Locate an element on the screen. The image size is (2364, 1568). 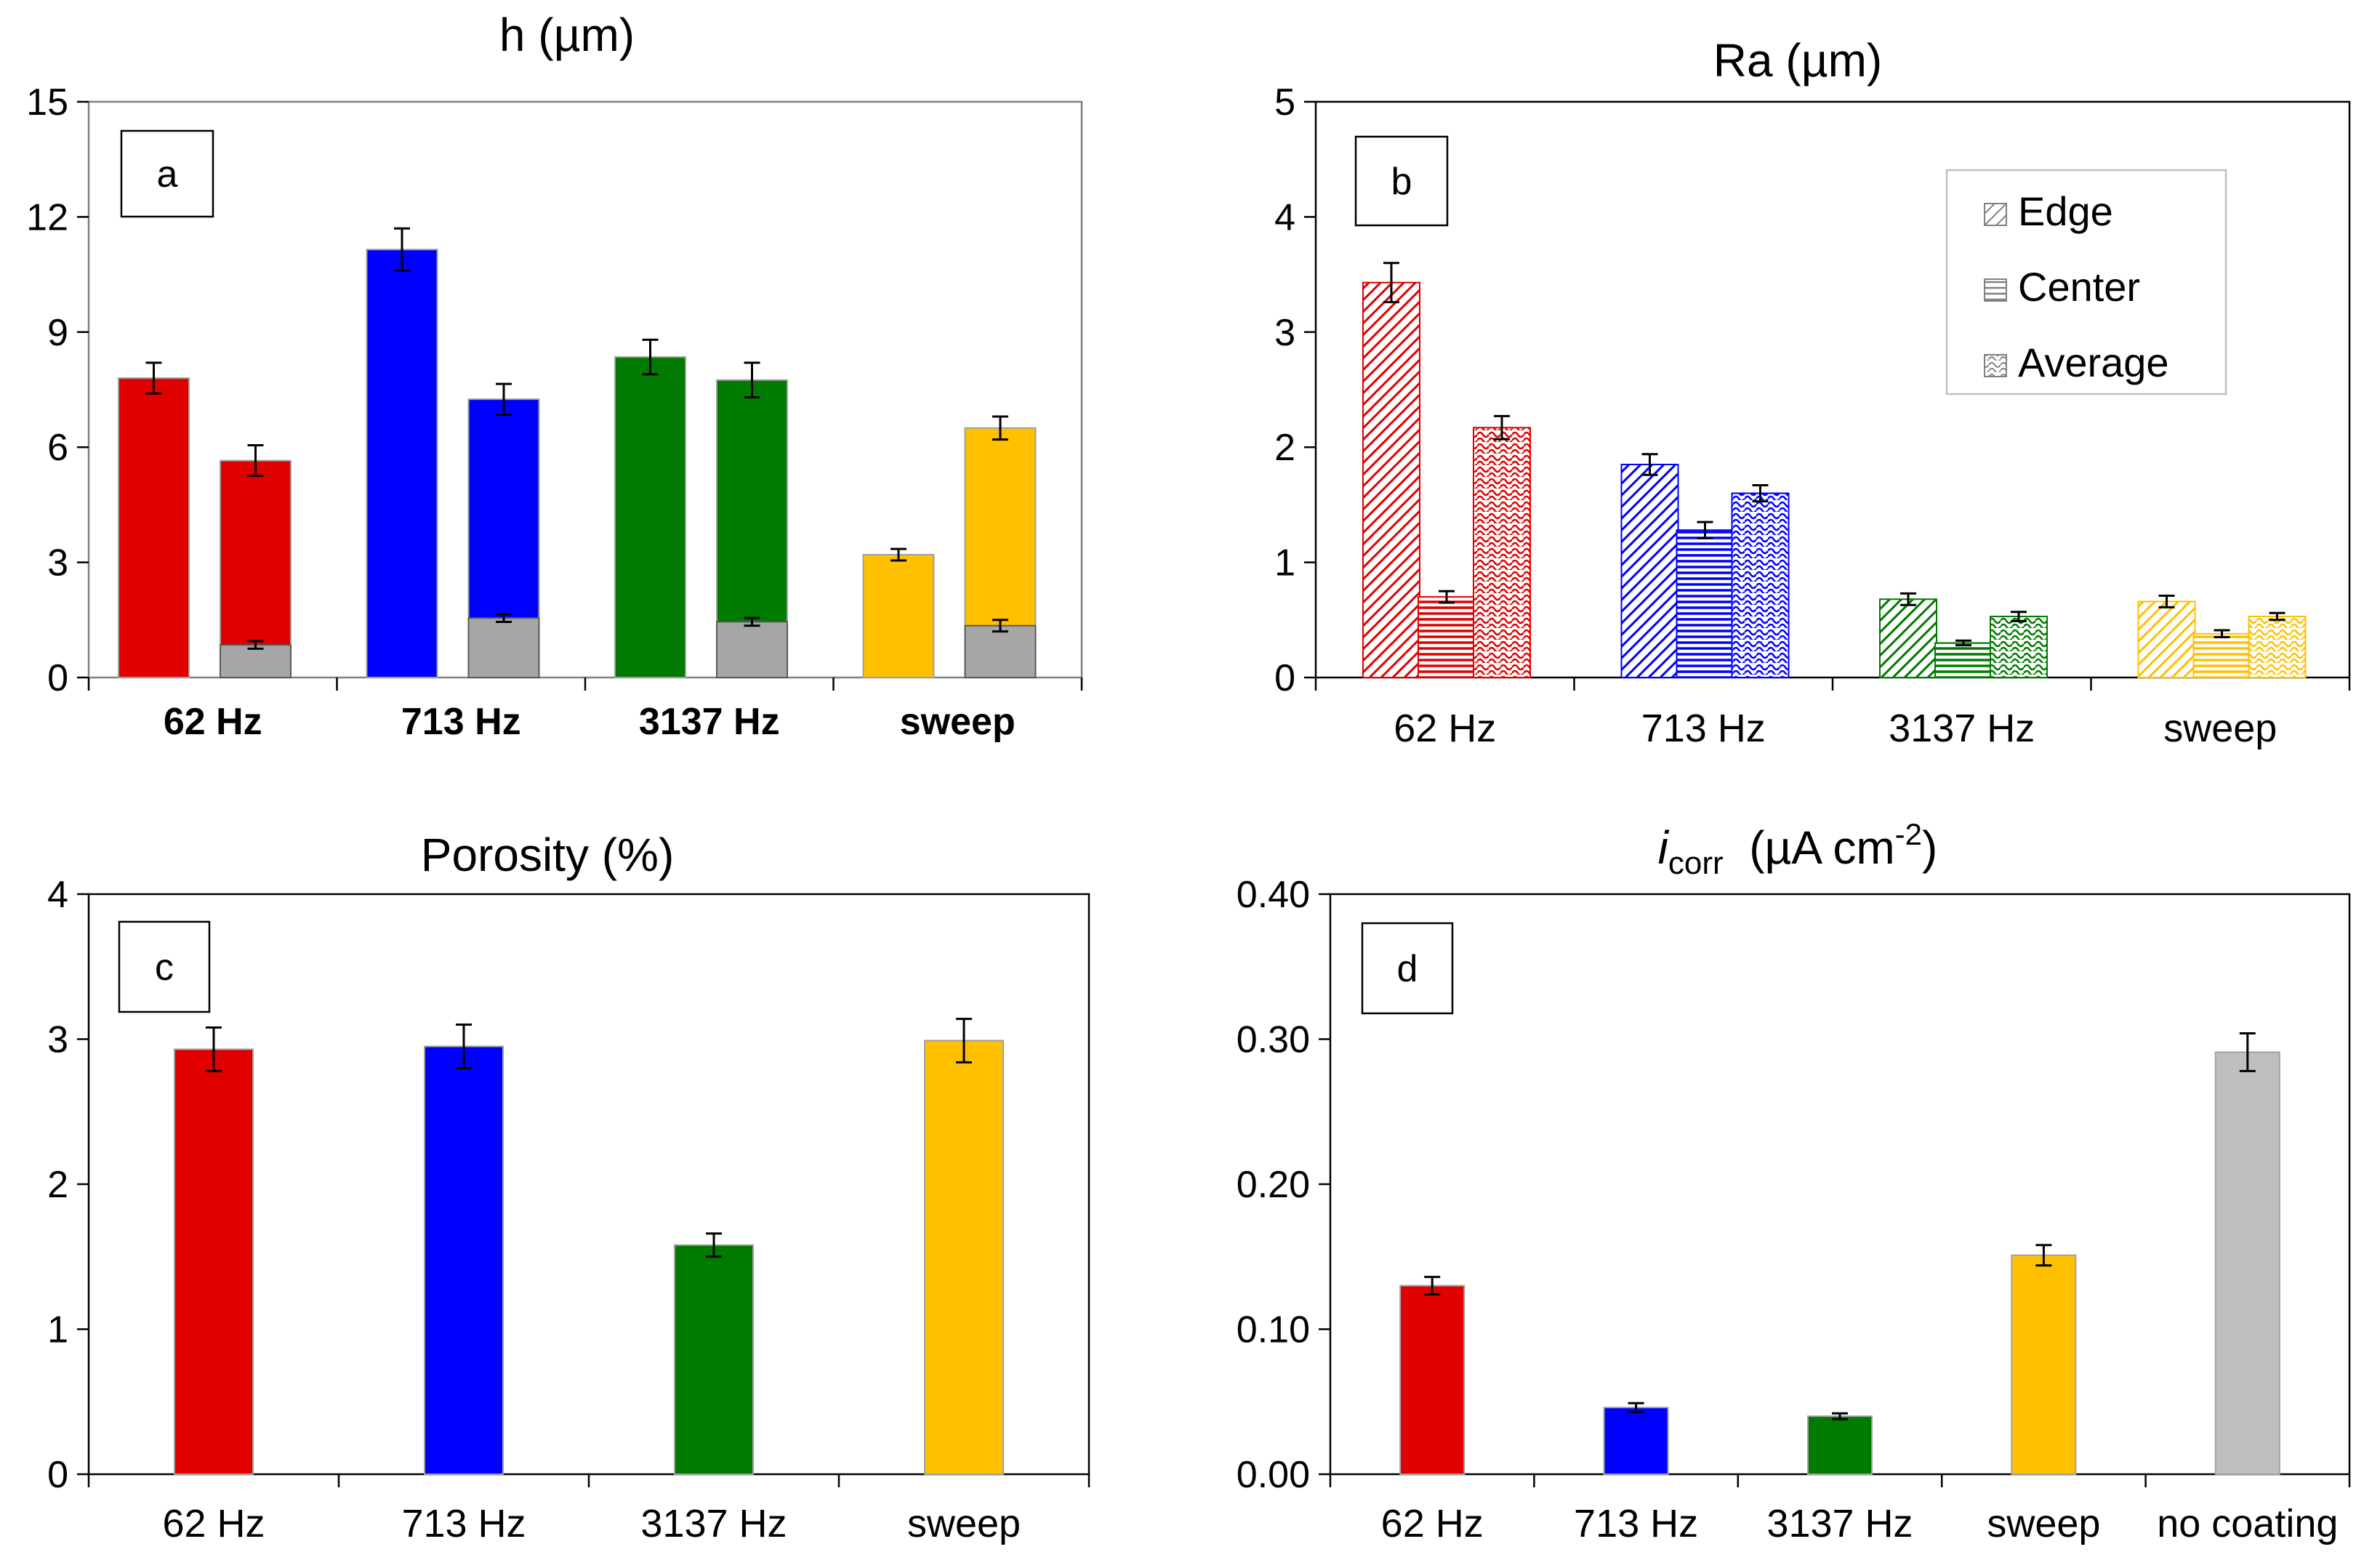
title-part-title_sup: -2 is located at coordinates (1909, 834).